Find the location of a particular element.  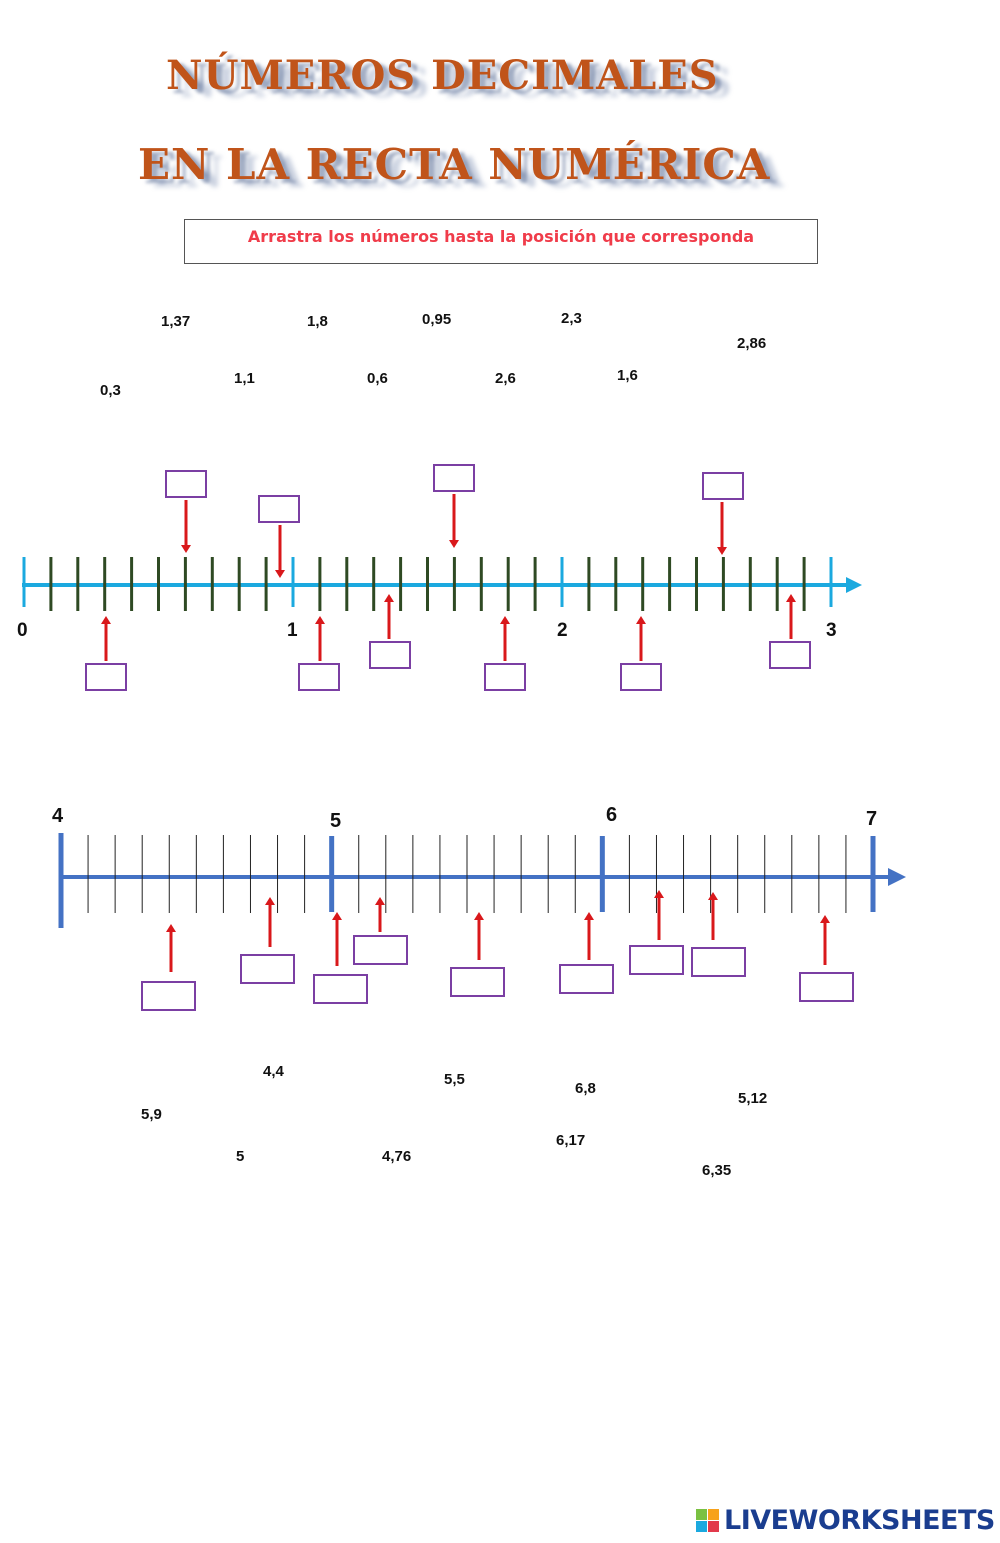

axis-label-0: 0 is located at coordinates (22, 630).